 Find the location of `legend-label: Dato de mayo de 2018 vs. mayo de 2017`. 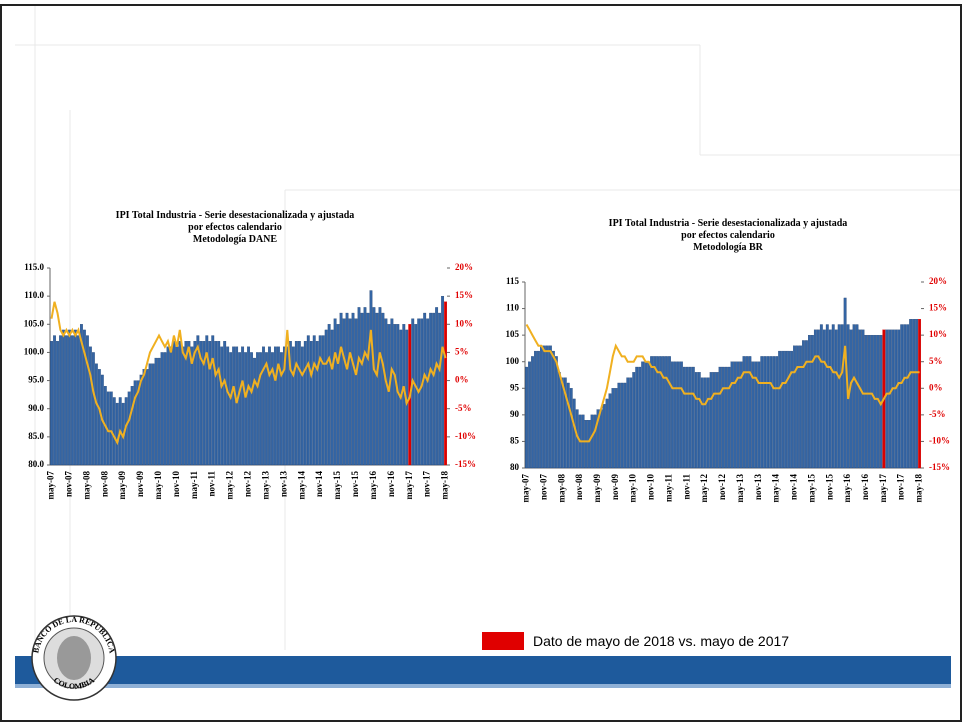

legend-label: Dato de mayo de 2018 vs. mayo de 2017 is located at coordinates (661, 641).